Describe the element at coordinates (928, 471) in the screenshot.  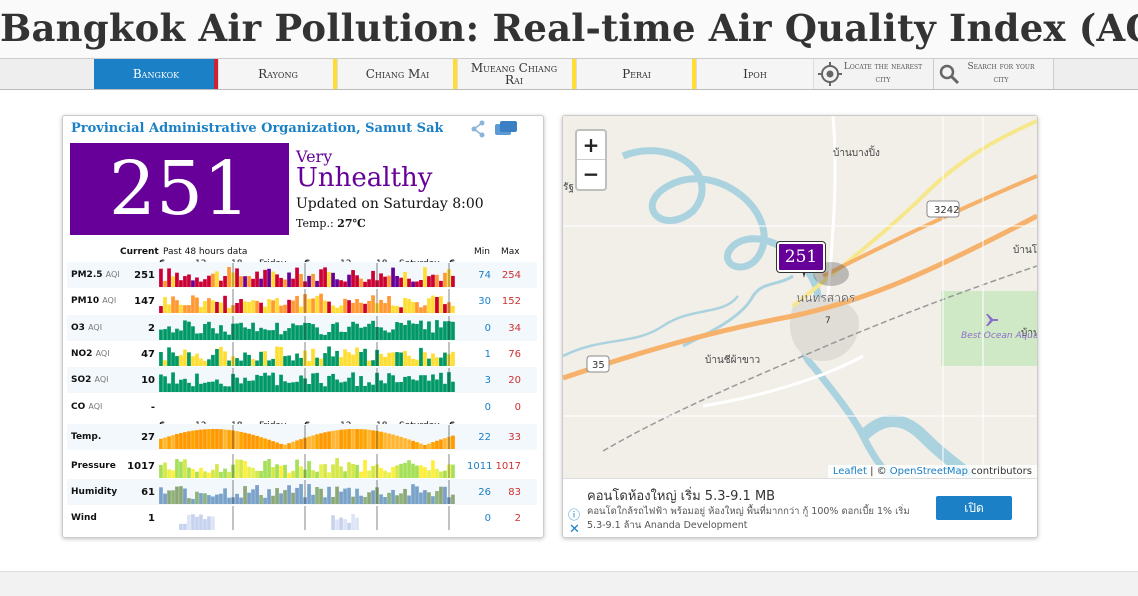
I see `osm-link: OpenStreetMap` at that location.